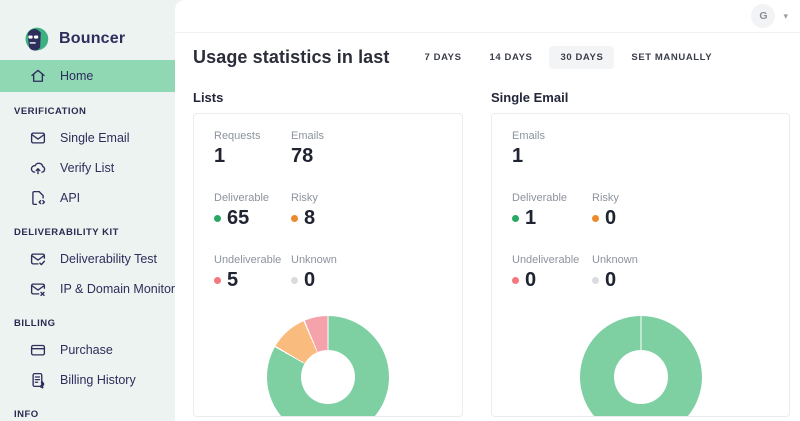 Image resolution: width=800 pixels, height=421 pixels. What do you see at coordinates (38, 138) in the screenshot?
I see `mail-icon` at bounding box center [38, 138].